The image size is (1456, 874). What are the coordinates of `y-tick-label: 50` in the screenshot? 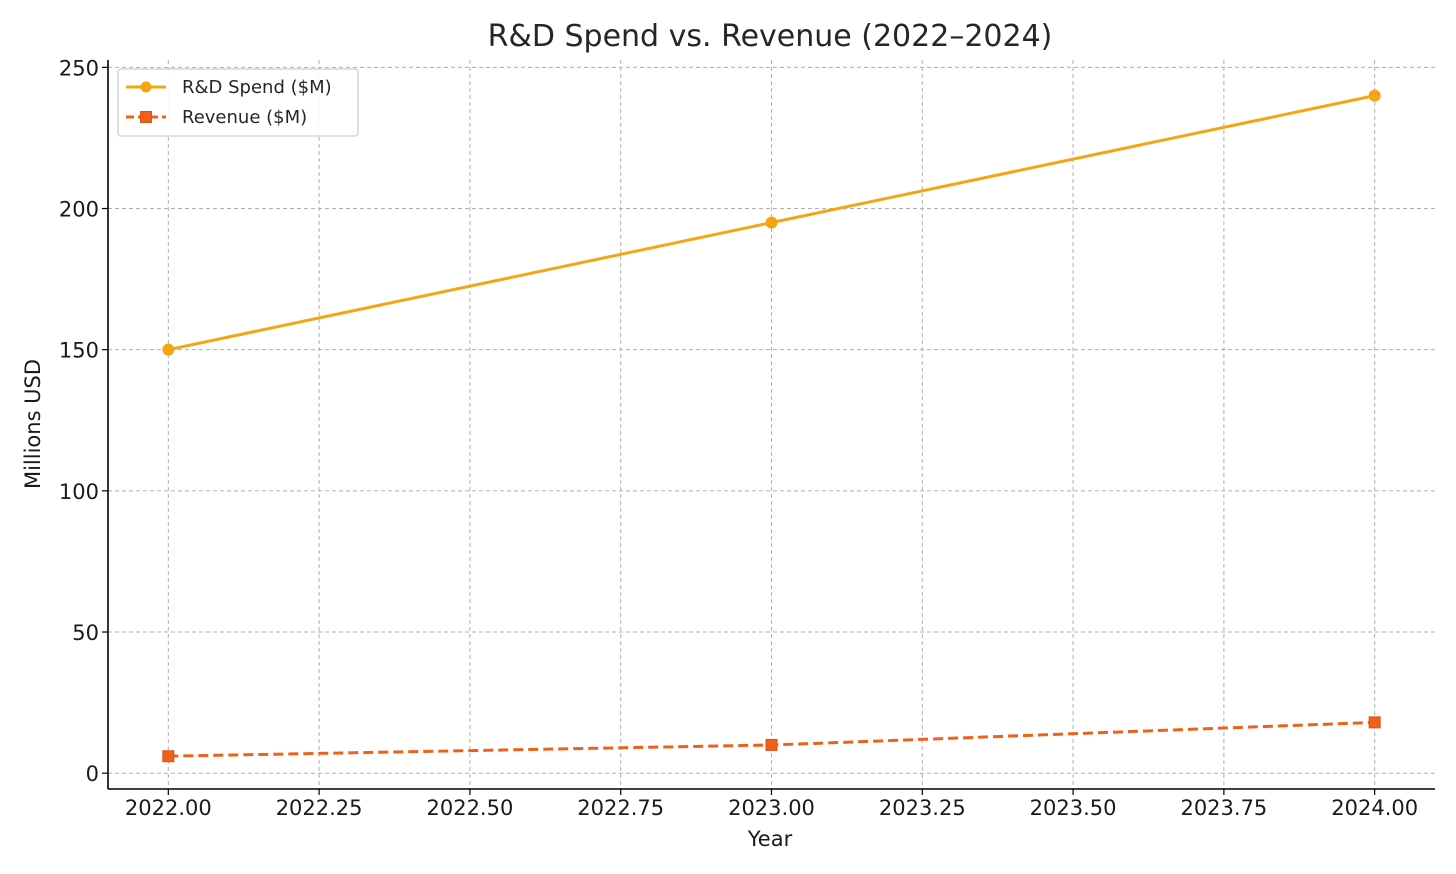 It's located at (85, 633).